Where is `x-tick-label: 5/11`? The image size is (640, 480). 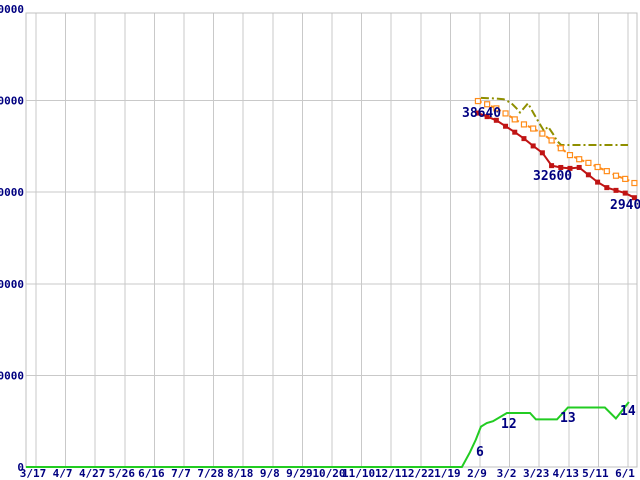 x-tick-label: 5/11 is located at coordinates (595, 473).